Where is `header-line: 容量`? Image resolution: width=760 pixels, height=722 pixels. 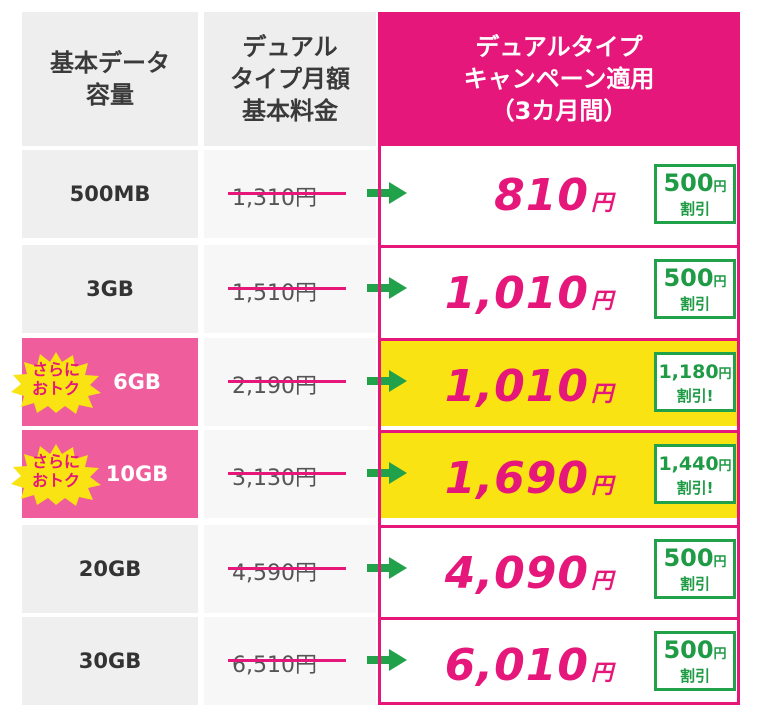
header-line: 容量 is located at coordinates (110, 95).